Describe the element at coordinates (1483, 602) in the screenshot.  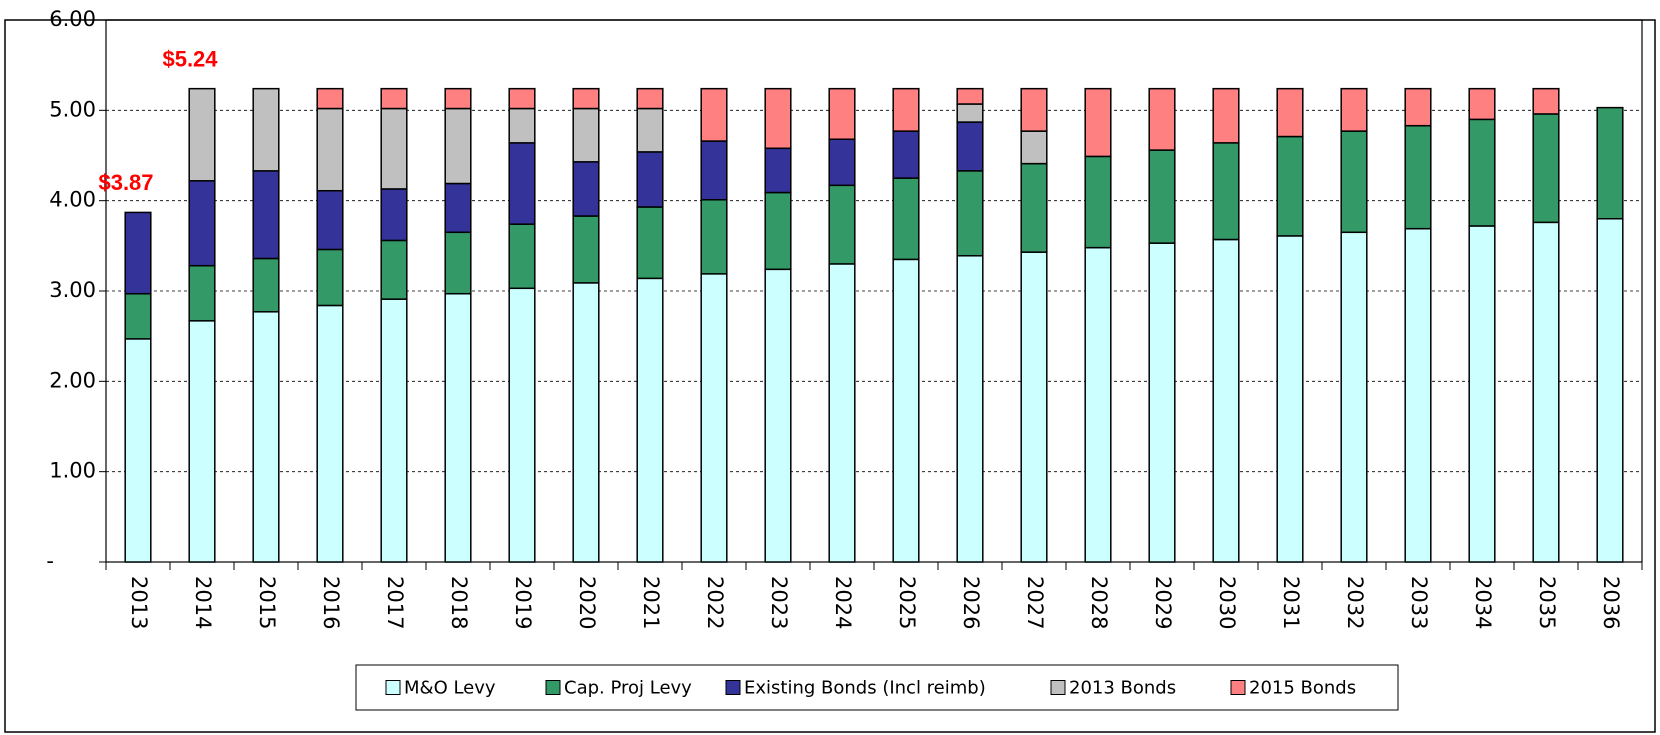
I see `x-tick-label: 2034` at that location.